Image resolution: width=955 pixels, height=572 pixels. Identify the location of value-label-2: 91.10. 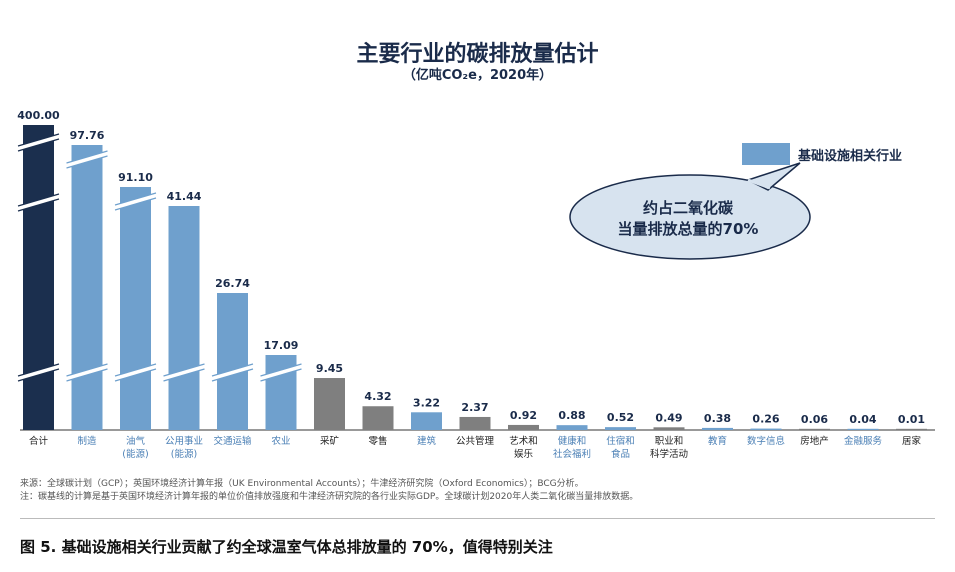
(135, 177).